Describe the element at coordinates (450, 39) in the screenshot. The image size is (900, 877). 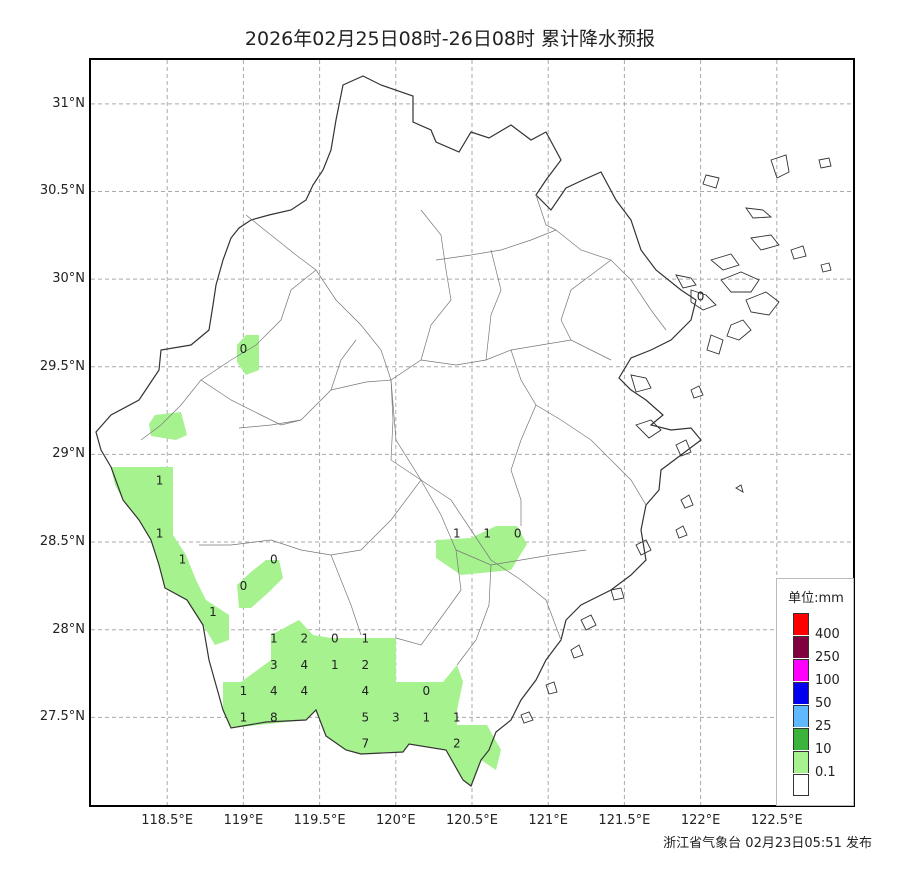
I see `map-title: 2026年02月25日08时-26日08时 累计降水预报` at that location.